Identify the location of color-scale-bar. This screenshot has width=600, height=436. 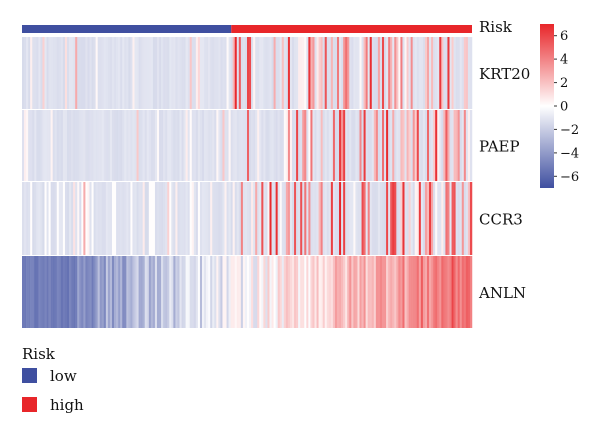
(547, 106).